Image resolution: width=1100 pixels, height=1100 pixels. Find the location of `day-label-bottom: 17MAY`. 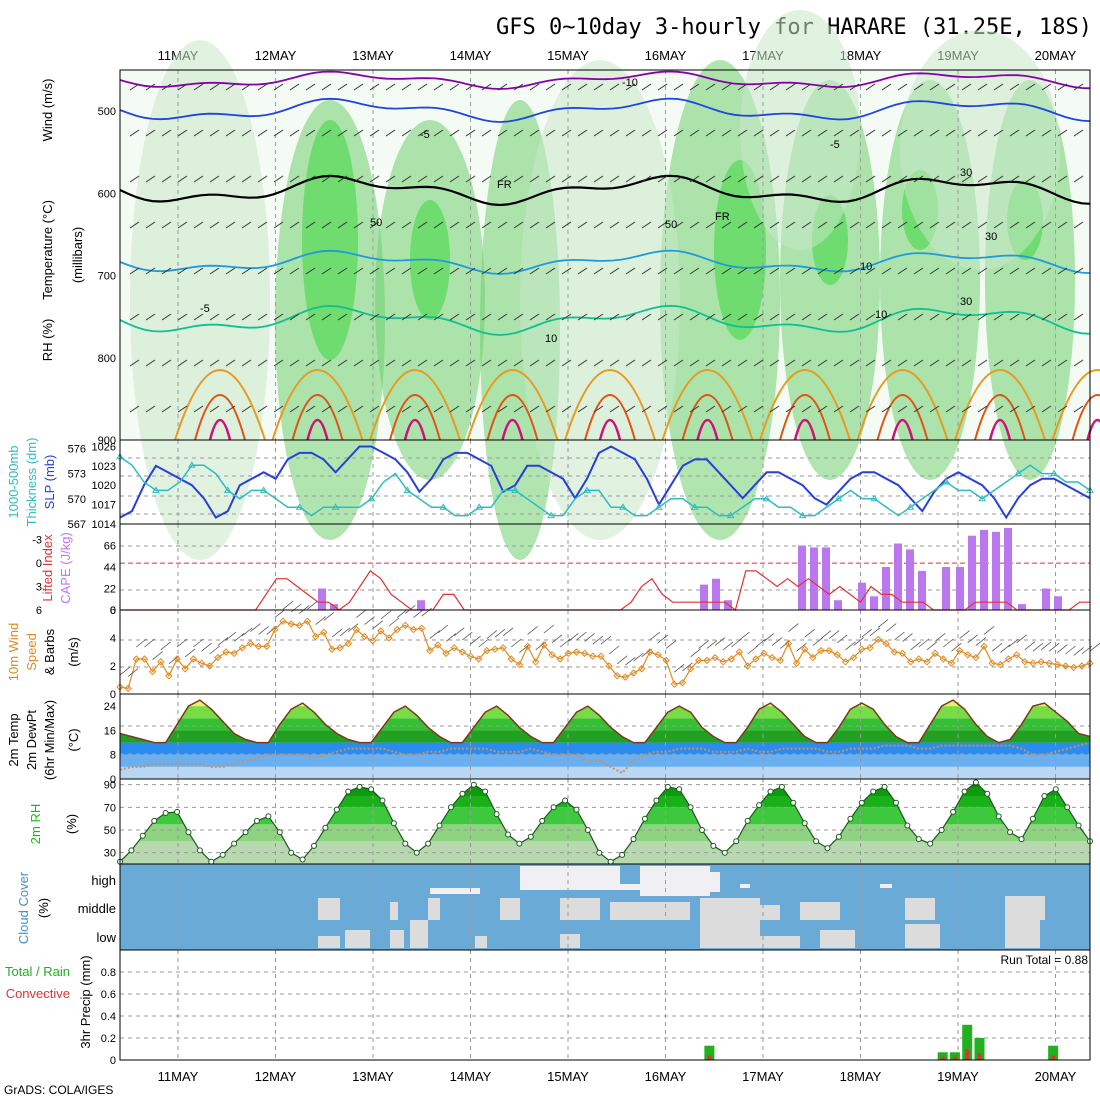

day-label-bottom: 17MAY is located at coordinates (763, 1076).